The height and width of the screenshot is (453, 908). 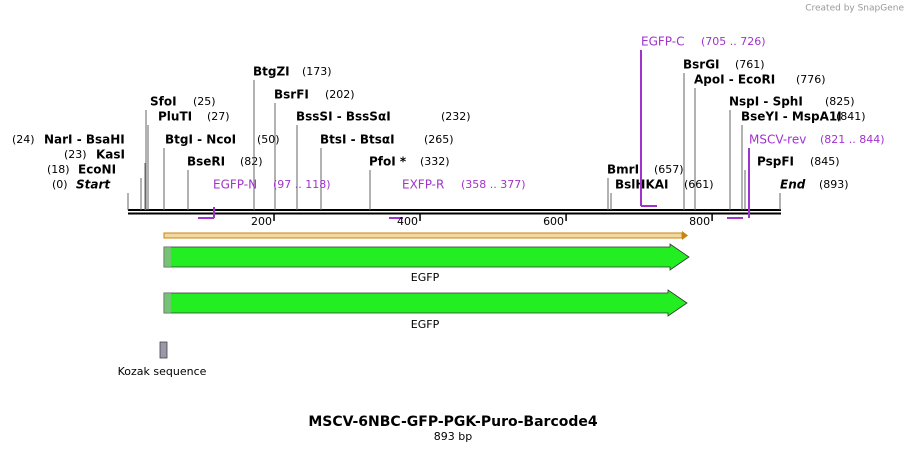 I want to click on site-name: BseYI - MspA1I, so click(x=791, y=117).